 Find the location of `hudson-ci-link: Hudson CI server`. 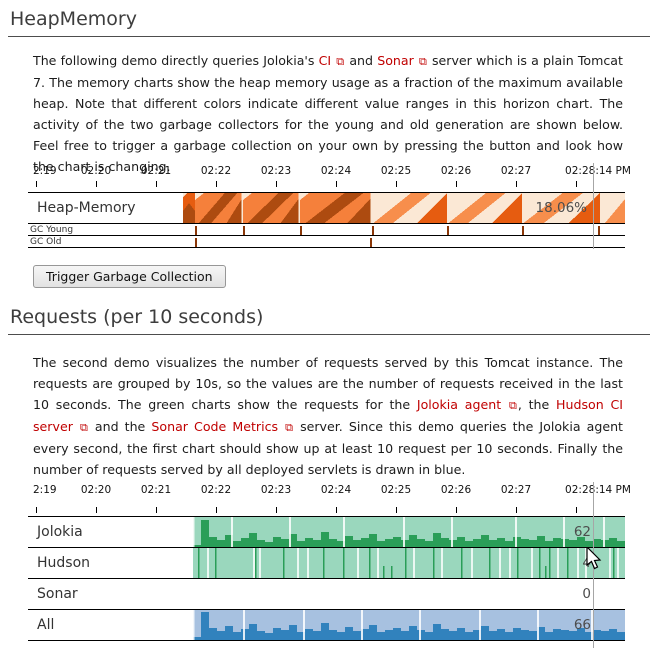

hudson-ci-link: Hudson CI server is located at coordinates (328, 415).